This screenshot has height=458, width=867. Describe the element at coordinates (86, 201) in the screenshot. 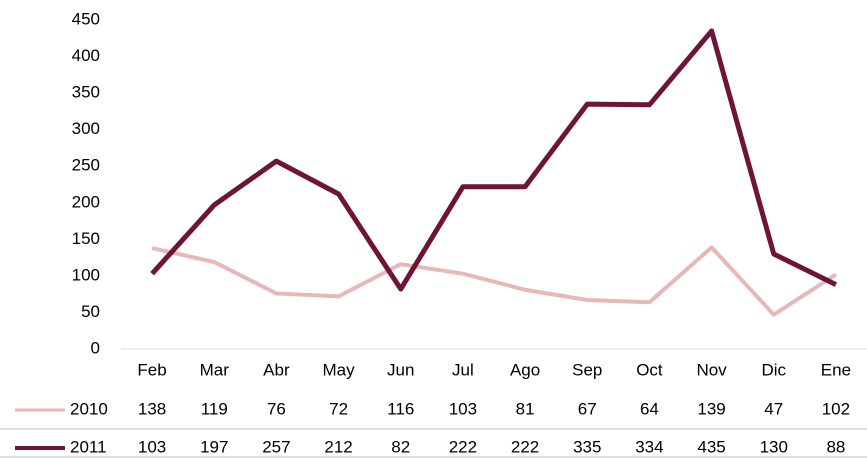

I see `y-tick-label: 200` at that location.